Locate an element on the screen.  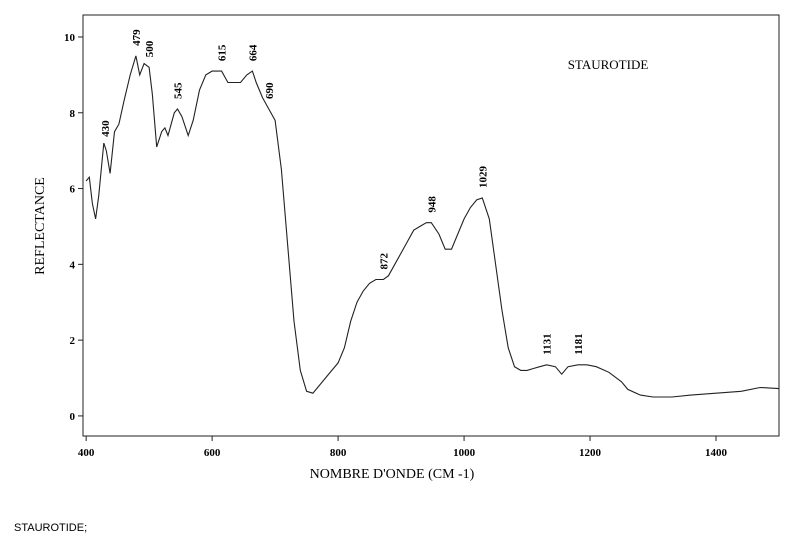
peak-label: 872 is located at coordinates (384, 260).